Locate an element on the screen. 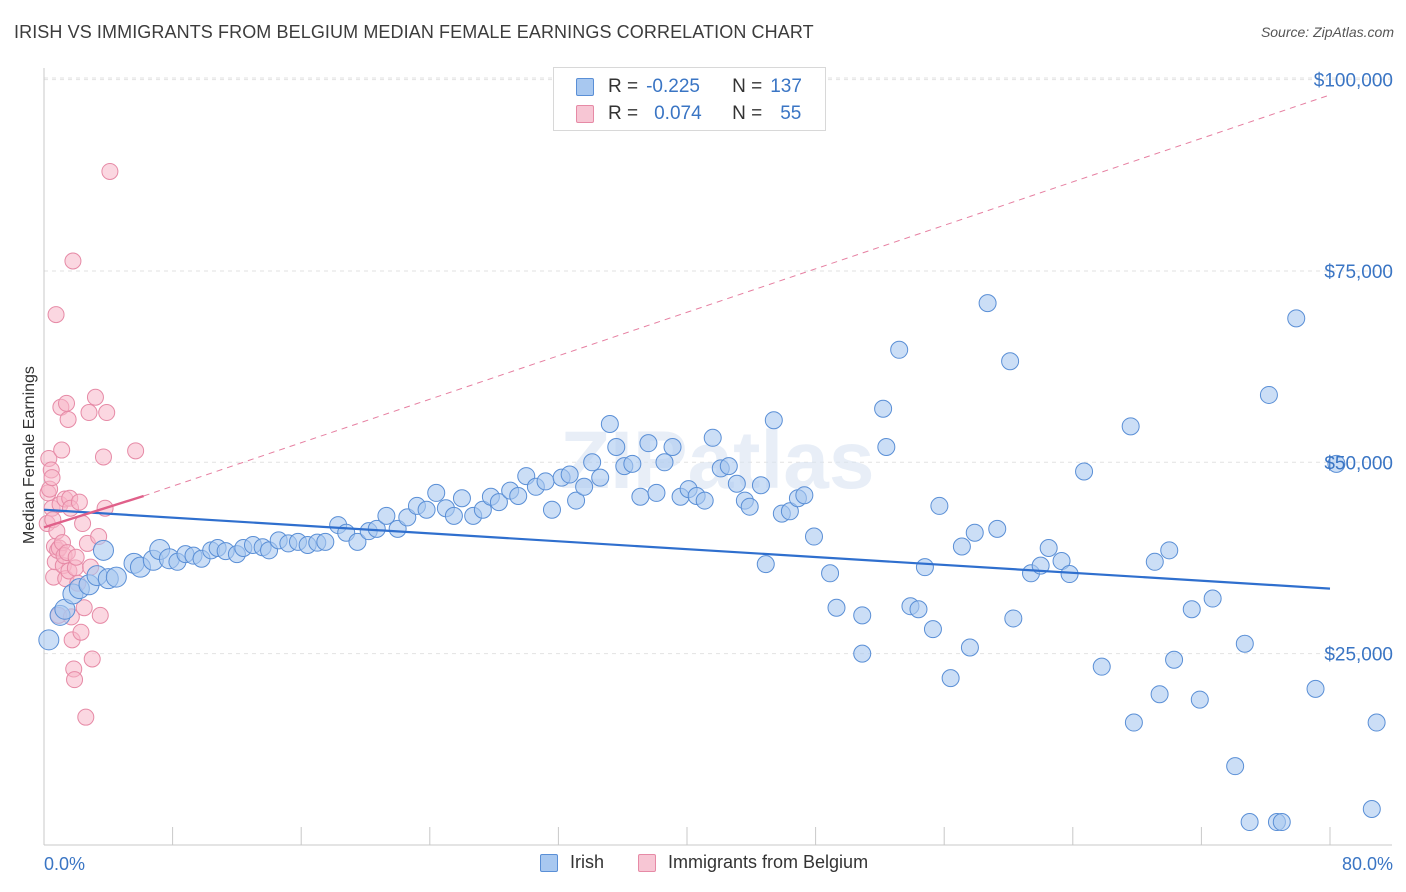 The image size is (1406, 892). legend-irish-label: Irish is located at coordinates (587, 862).